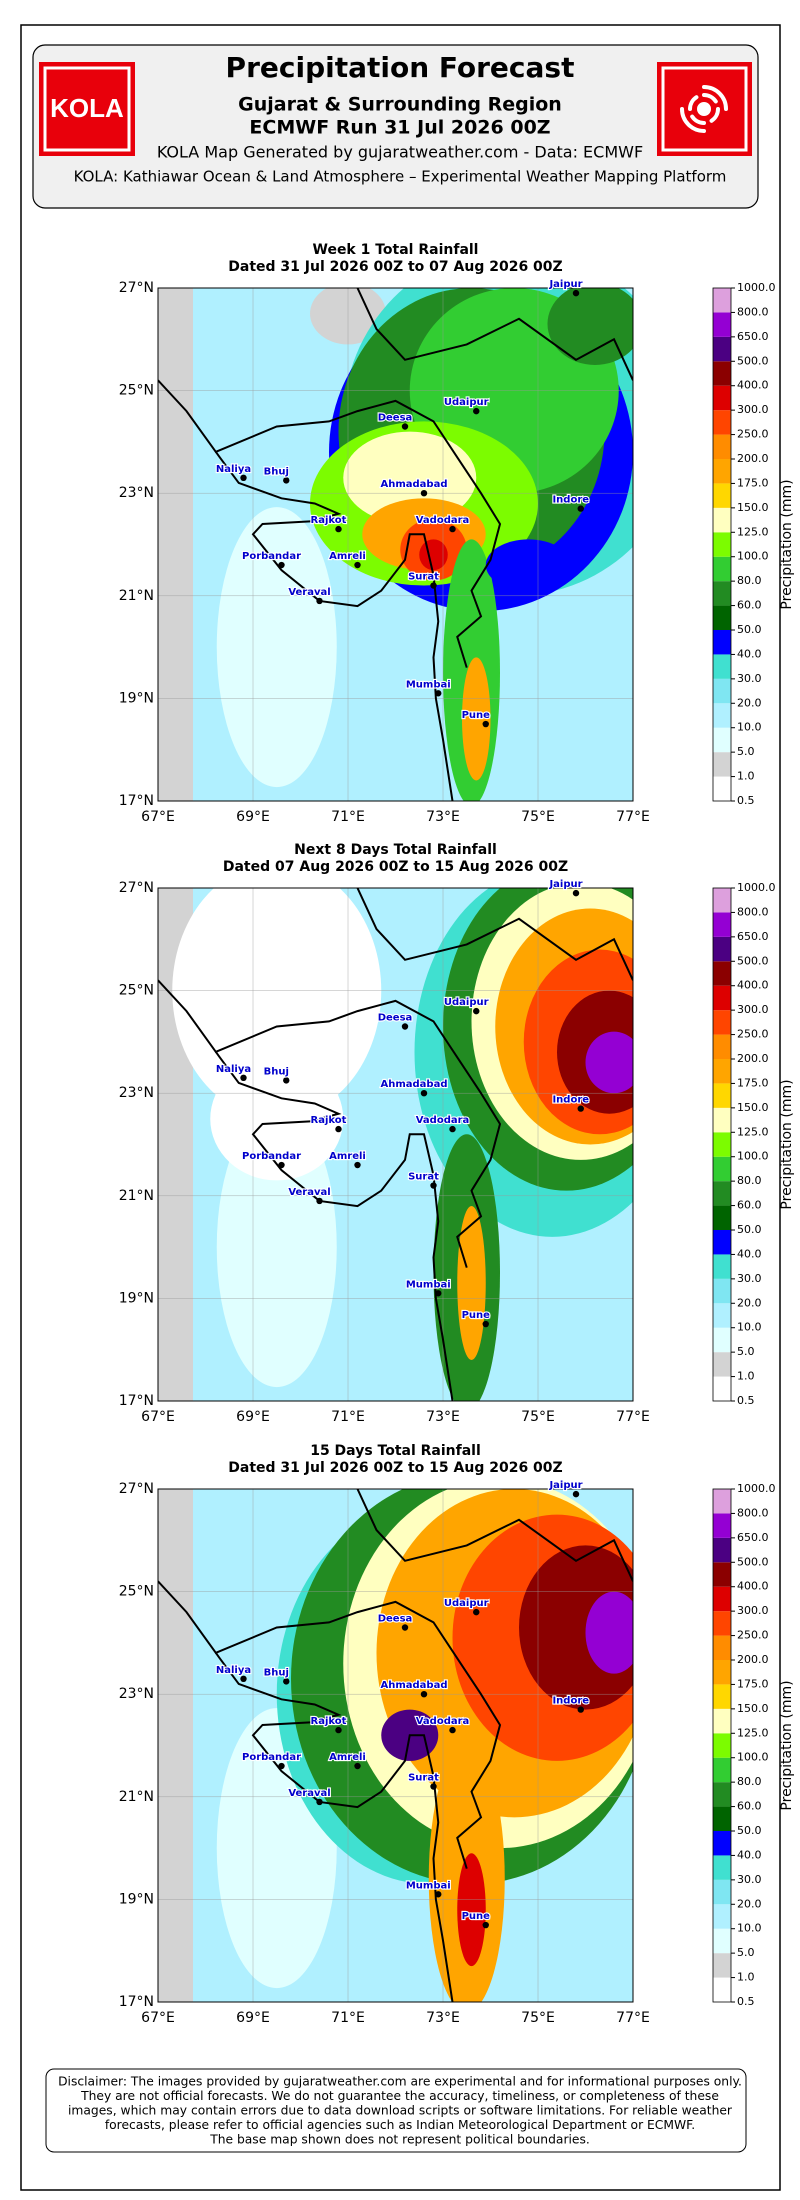 This screenshot has width=800, height=2200. Describe the element at coordinates (396, 250) in the screenshot. I see `map-title: Week 1 Total Rainfall` at that location.